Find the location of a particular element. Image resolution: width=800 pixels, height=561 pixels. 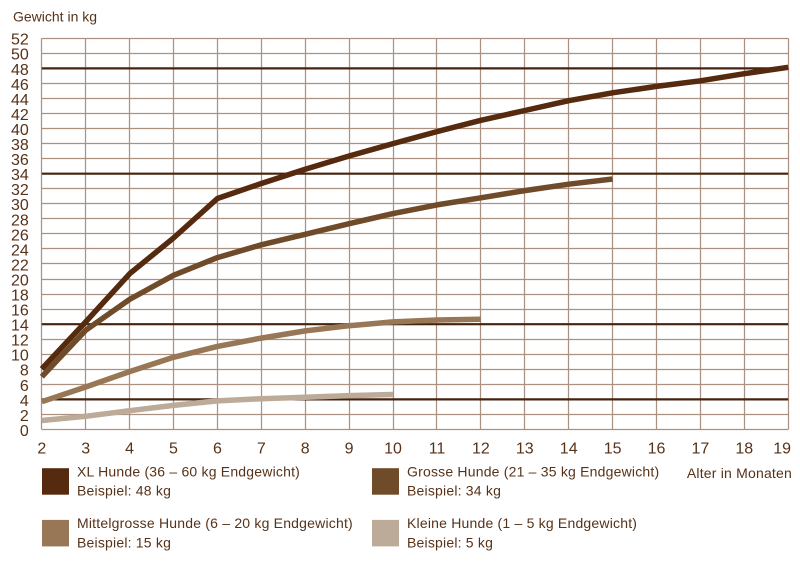

svg-text: 7 is located at coordinates (261, 449).